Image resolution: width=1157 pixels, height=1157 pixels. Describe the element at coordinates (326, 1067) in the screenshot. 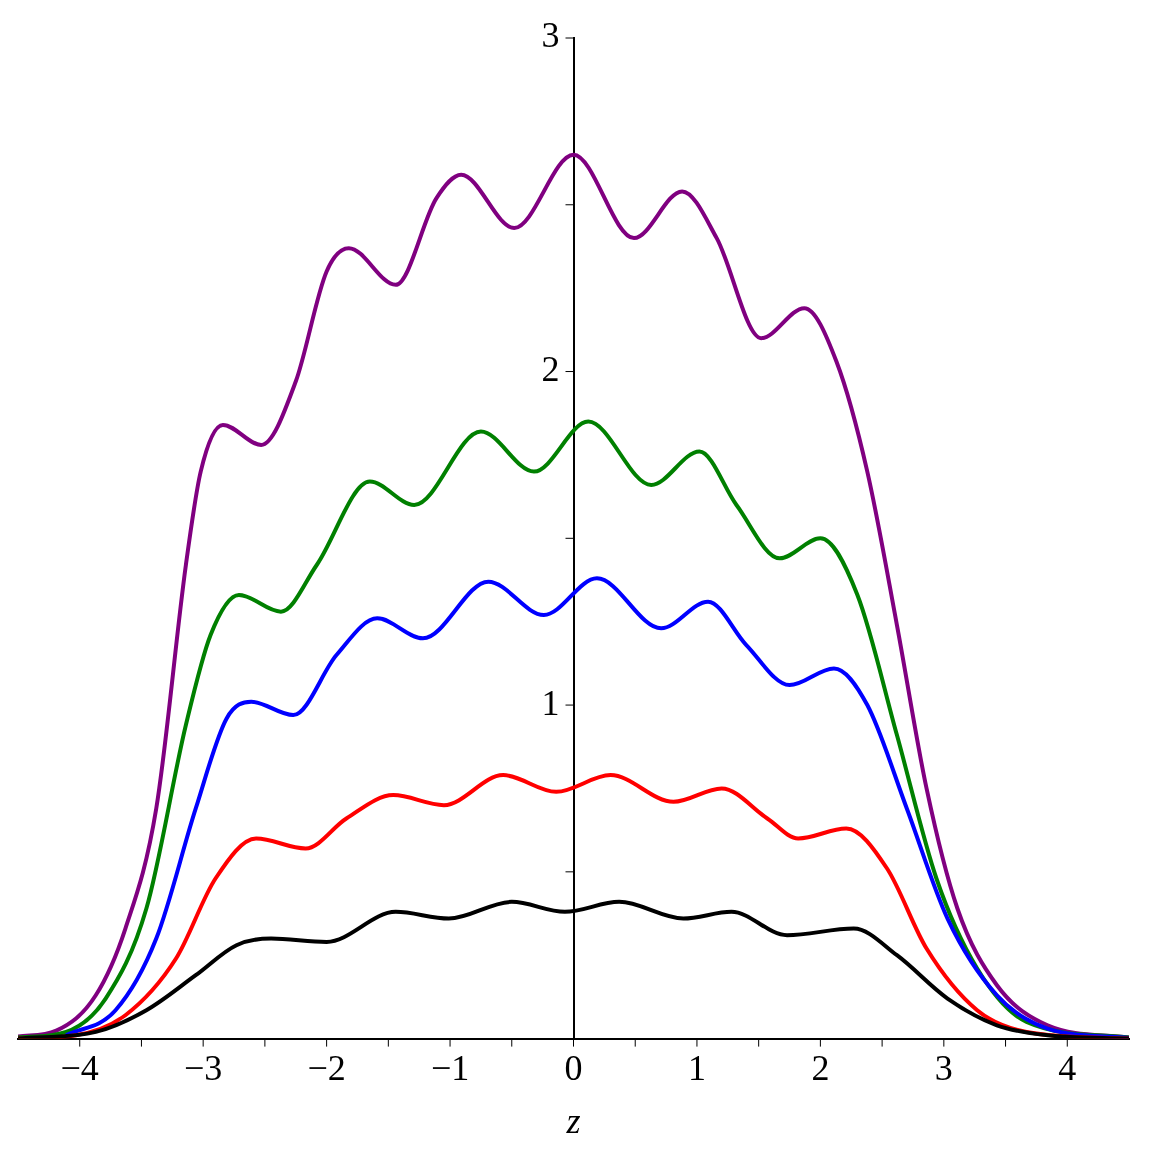

I see `x-tick-label: −2` at that location.